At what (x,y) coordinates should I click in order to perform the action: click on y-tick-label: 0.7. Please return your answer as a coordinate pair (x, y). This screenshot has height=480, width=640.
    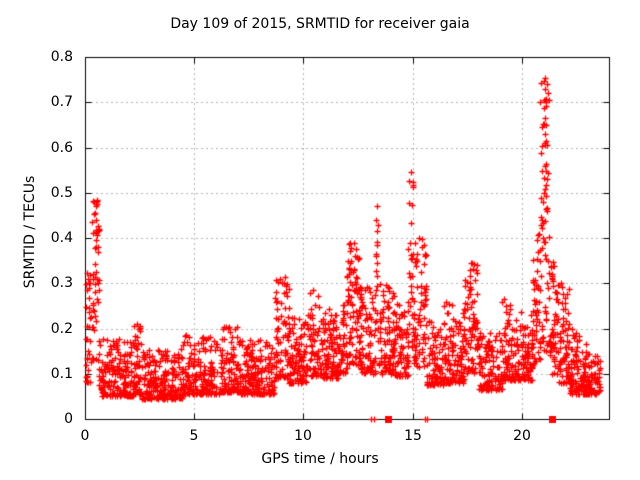
    Looking at the image, I should click on (61, 102).